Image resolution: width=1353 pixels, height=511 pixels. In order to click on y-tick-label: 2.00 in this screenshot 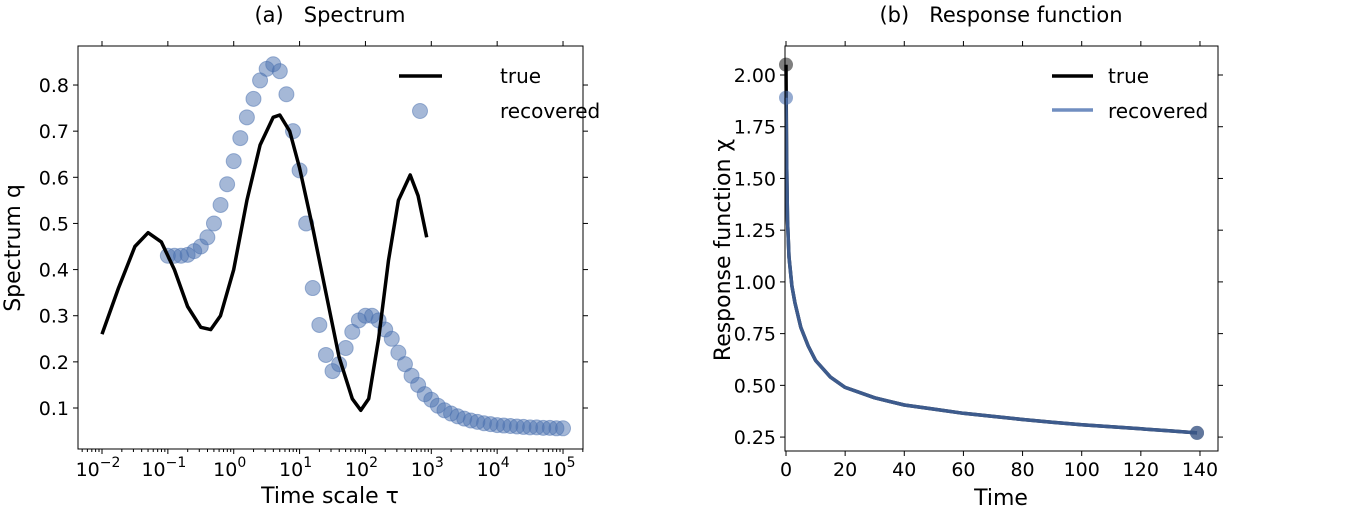, I will do `click(755, 76)`.